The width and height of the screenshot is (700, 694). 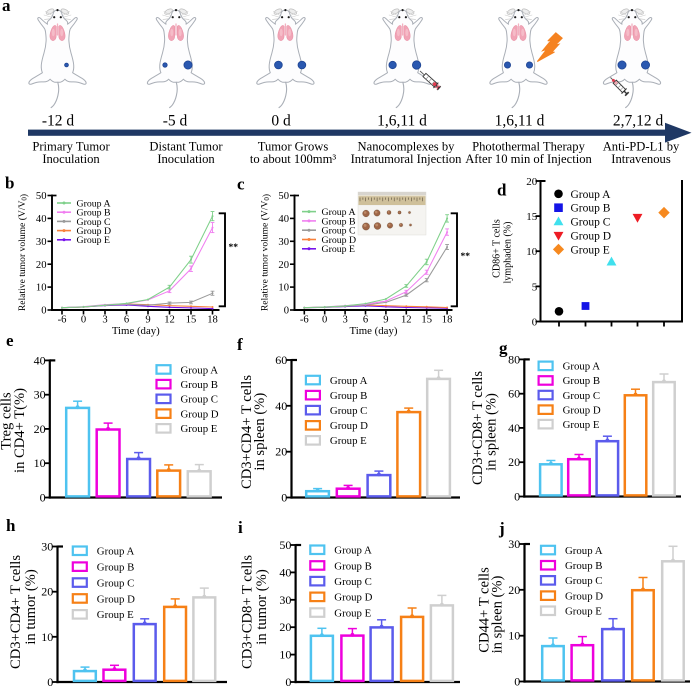 What do you see at coordinates (186, 147) in the screenshot?
I see `svg-text: Distant Tumor` at bounding box center [186, 147].